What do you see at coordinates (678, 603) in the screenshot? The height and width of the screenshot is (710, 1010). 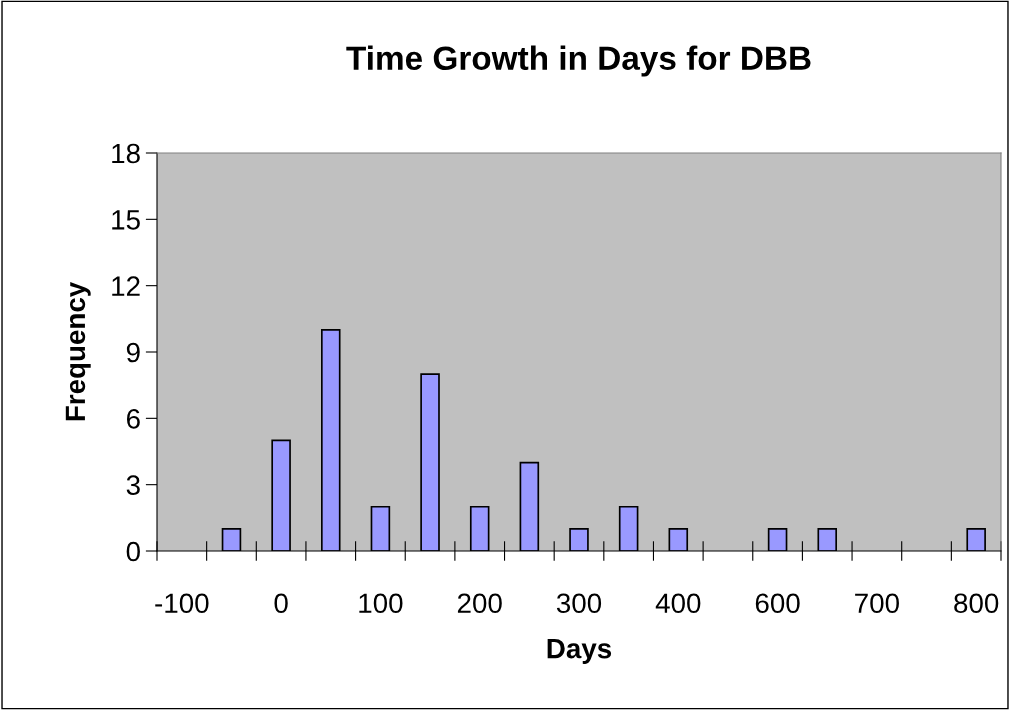 I see `x-tick-label: 400` at bounding box center [678, 603].